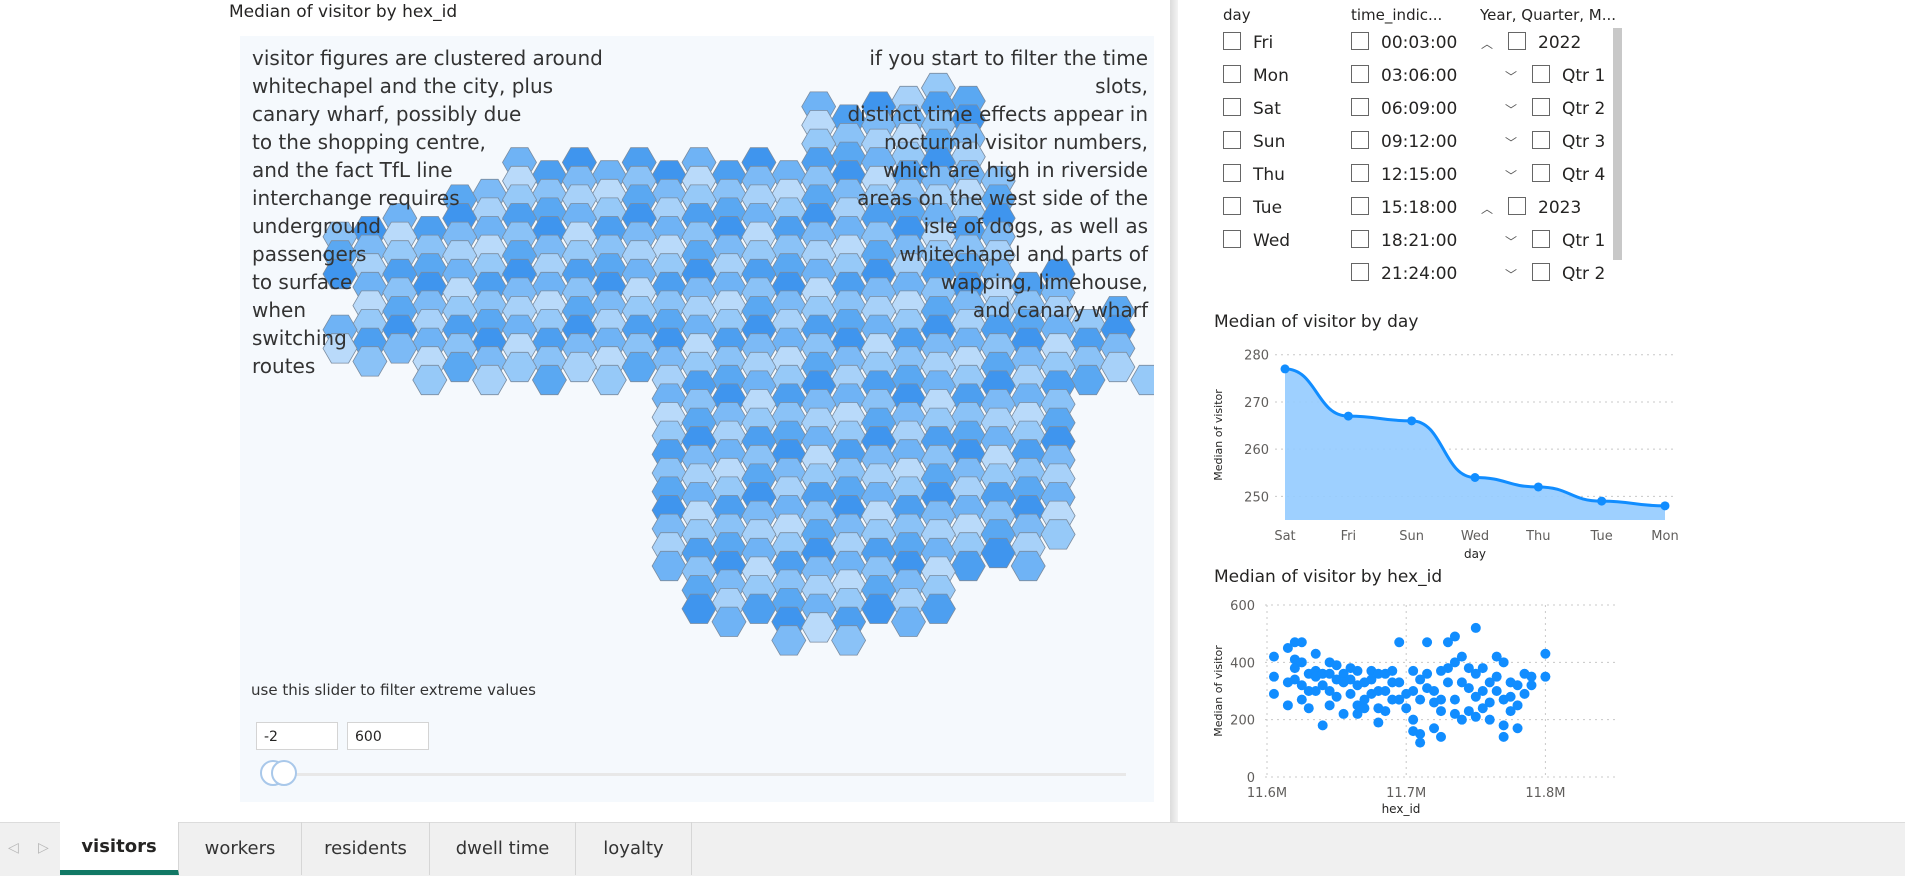  What do you see at coordinates (1256, 109) in the screenshot?
I see `day-slicer-item: Sat` at bounding box center [1256, 109].